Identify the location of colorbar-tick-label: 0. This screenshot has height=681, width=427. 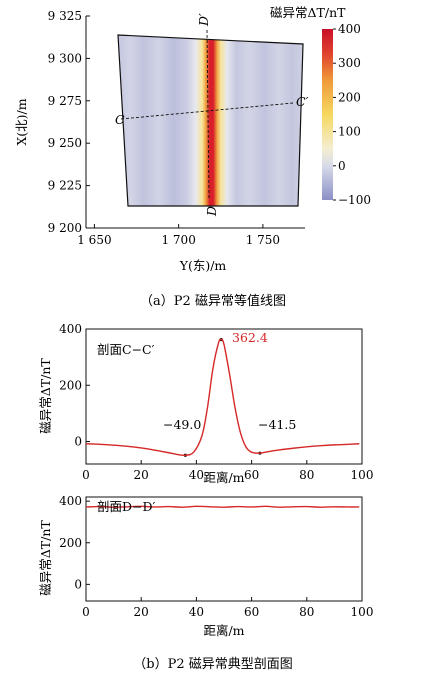
(342, 166).